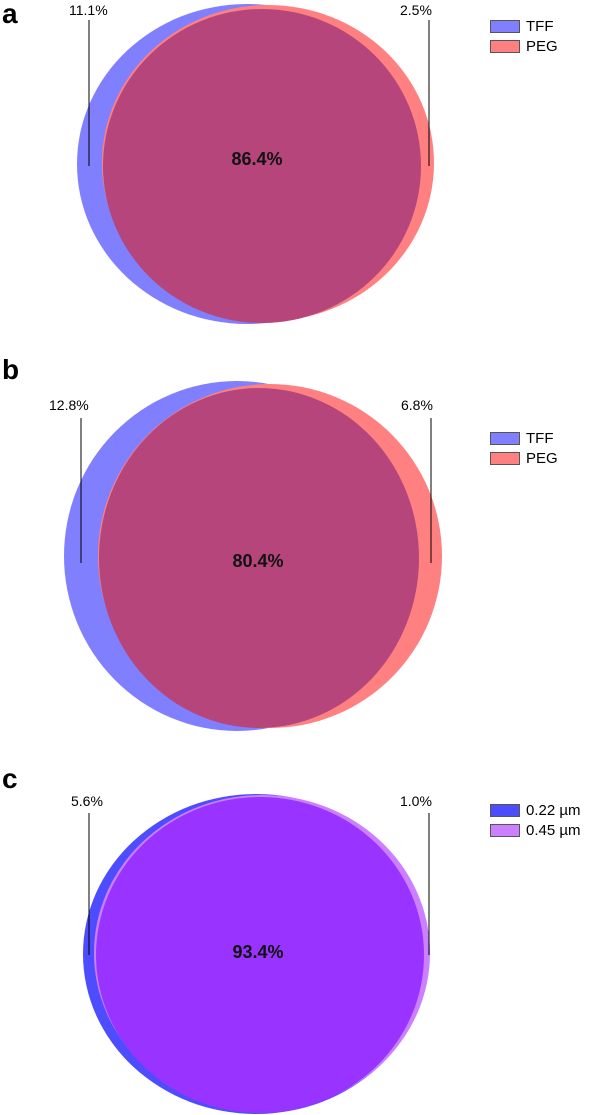  What do you see at coordinates (524, 36) in the screenshot?
I see `legend-a: TFF PEG` at bounding box center [524, 36].